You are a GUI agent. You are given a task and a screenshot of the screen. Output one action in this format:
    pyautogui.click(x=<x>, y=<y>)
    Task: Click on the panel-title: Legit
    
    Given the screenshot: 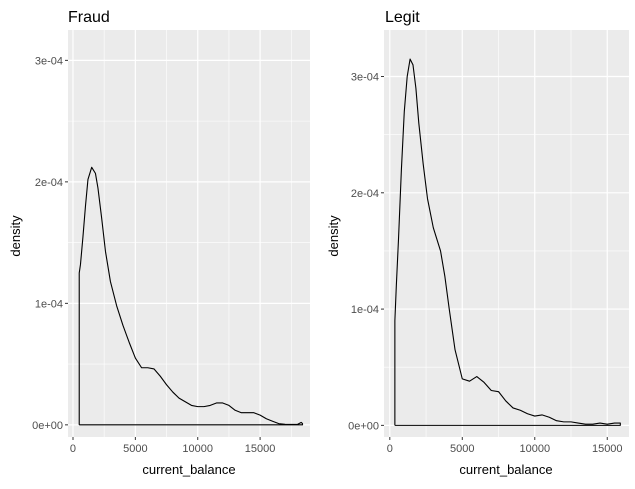 What is the action you would take?
    pyautogui.click(x=402, y=17)
    